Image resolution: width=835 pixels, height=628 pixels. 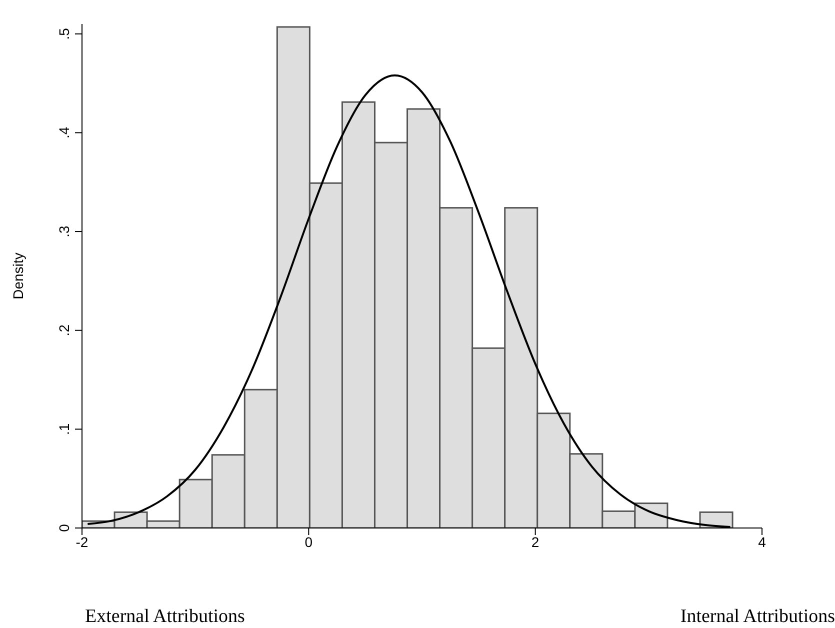 I want to click on y-tick-label: .4, so click(x=64, y=132).